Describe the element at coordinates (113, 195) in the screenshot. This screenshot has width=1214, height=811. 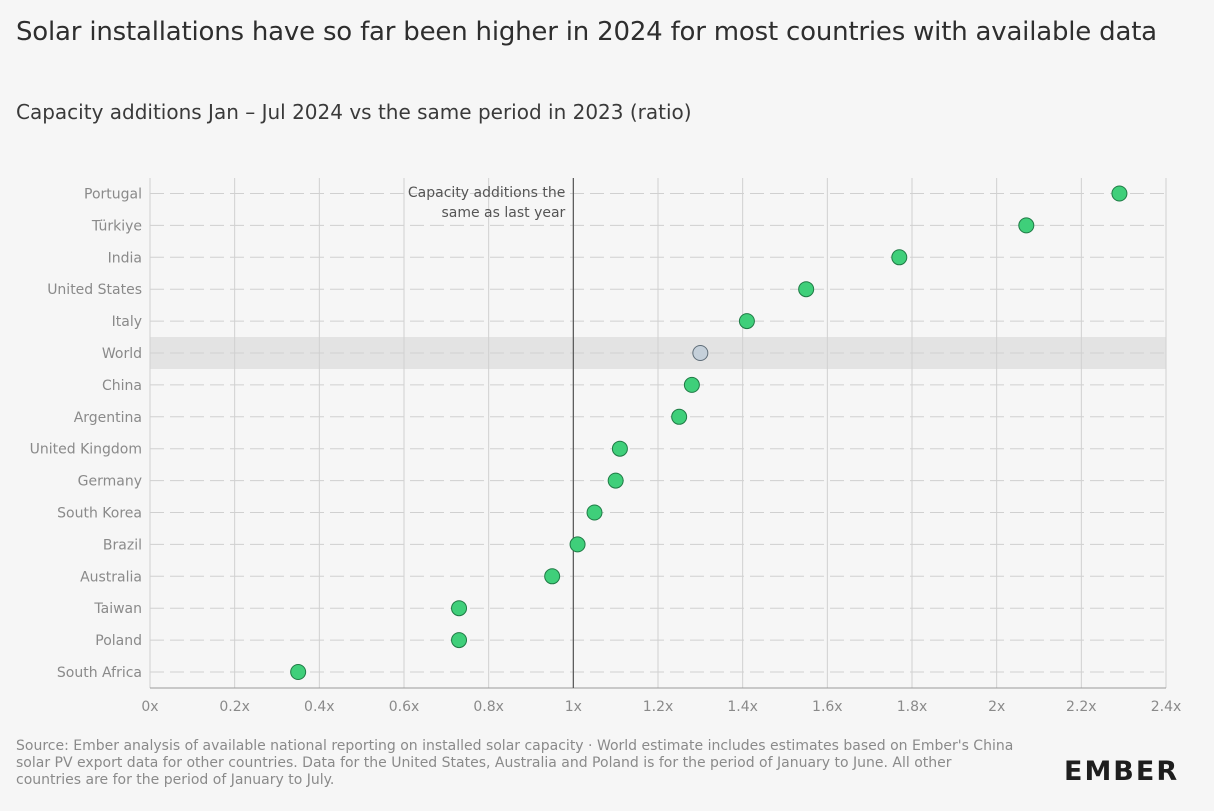
I see `category-label: Portugal` at that location.